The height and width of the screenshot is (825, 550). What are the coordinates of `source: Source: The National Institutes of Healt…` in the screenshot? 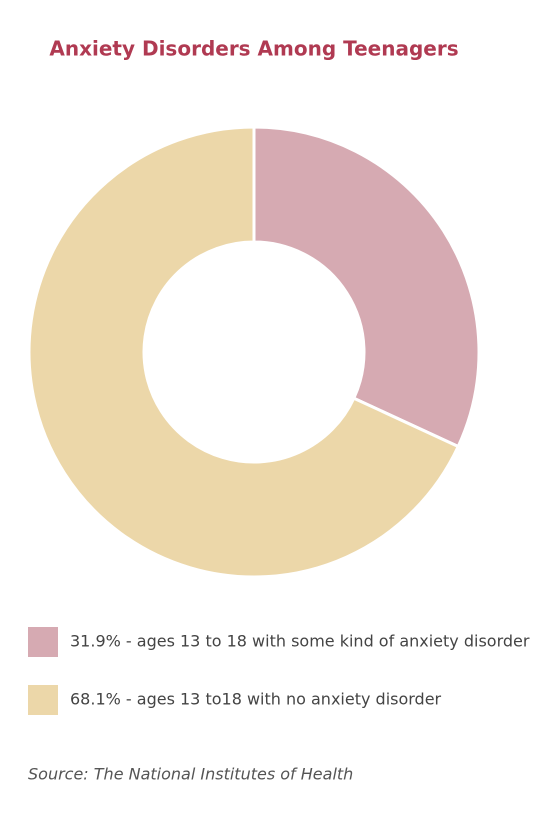 It's located at (190, 774).